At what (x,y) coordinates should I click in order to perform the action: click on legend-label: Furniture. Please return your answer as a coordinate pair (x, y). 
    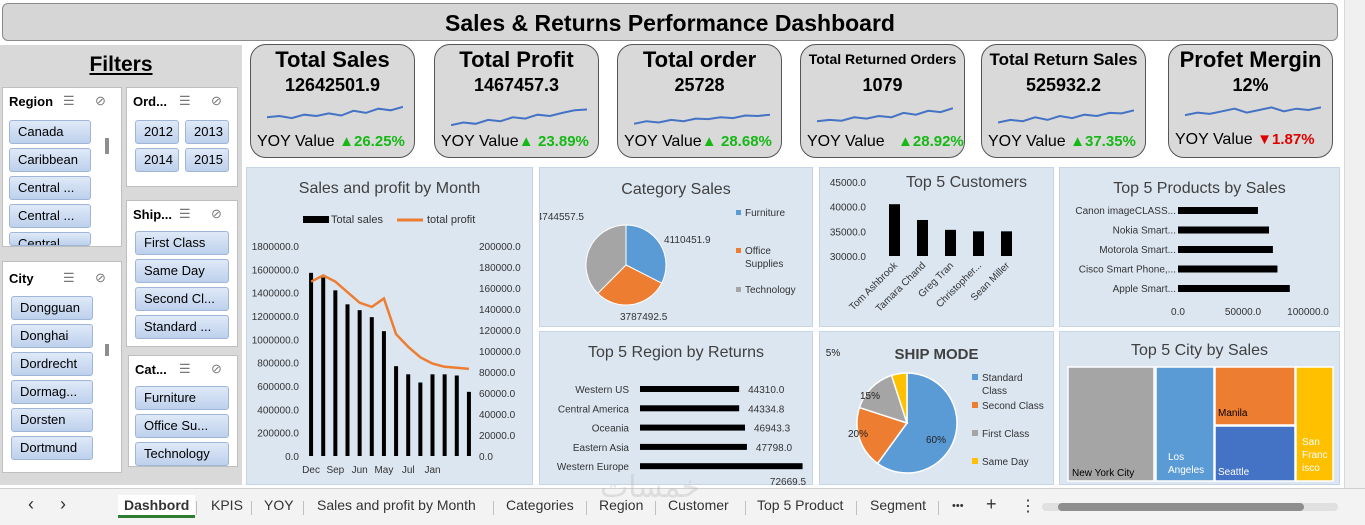
    Looking at the image, I should click on (765, 213).